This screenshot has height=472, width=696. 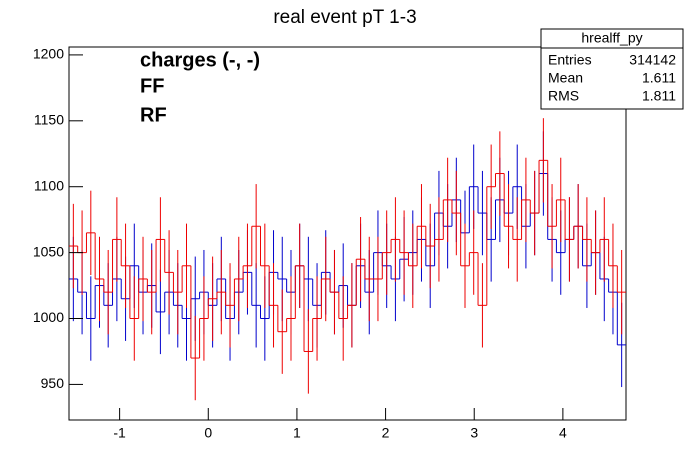 I want to click on legend-entry: RF, so click(x=153, y=115).